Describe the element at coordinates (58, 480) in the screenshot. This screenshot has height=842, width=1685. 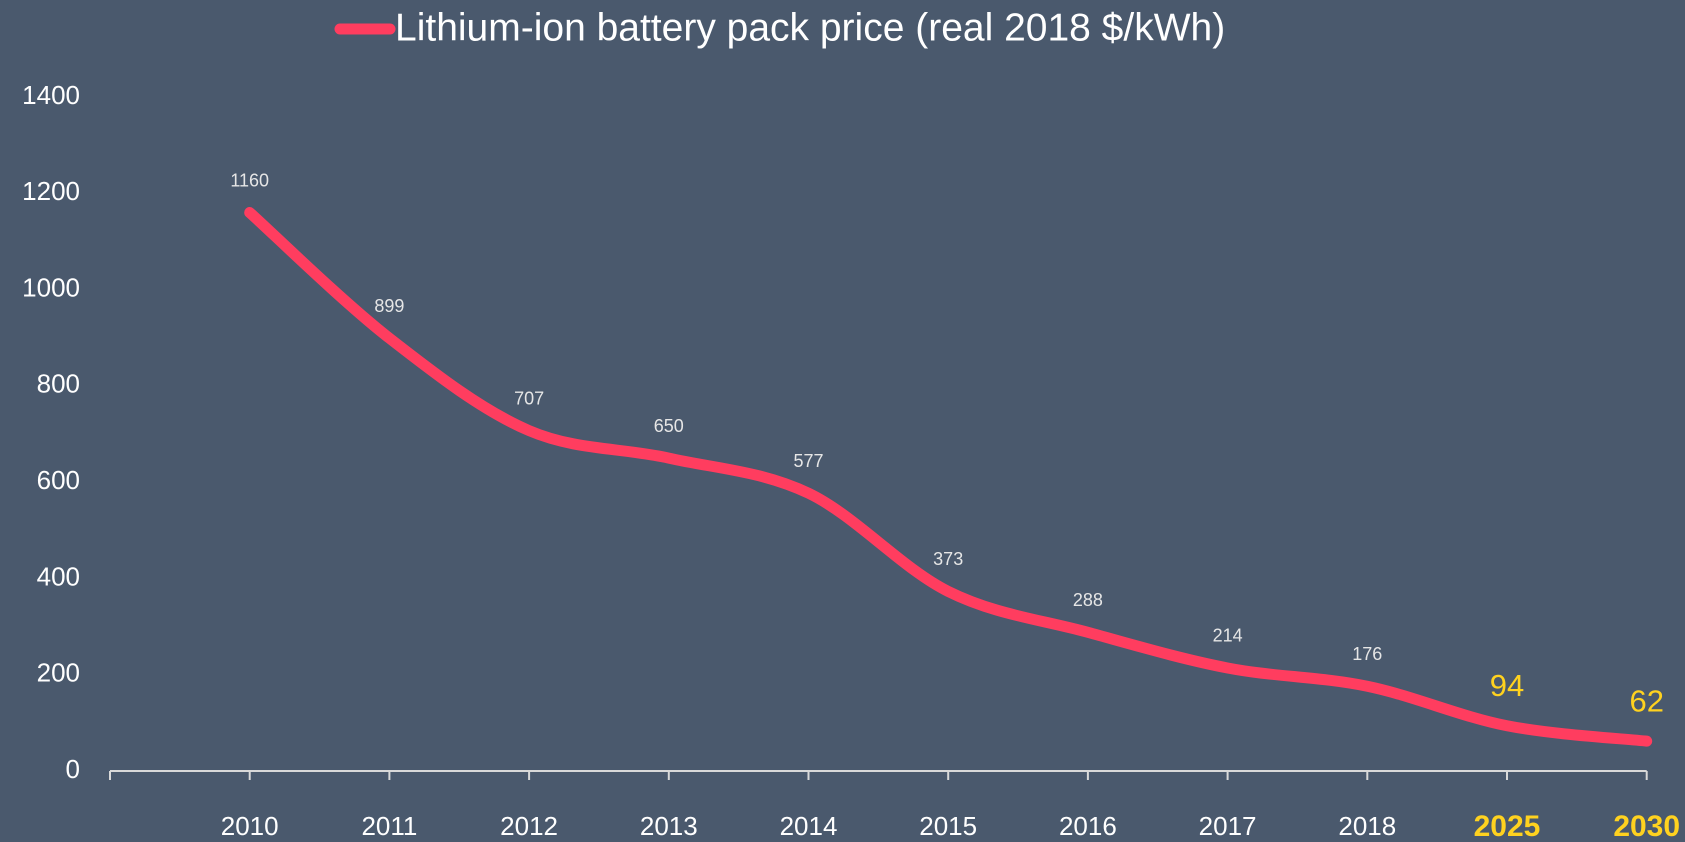
I see `y-tick-label: 600` at that location.